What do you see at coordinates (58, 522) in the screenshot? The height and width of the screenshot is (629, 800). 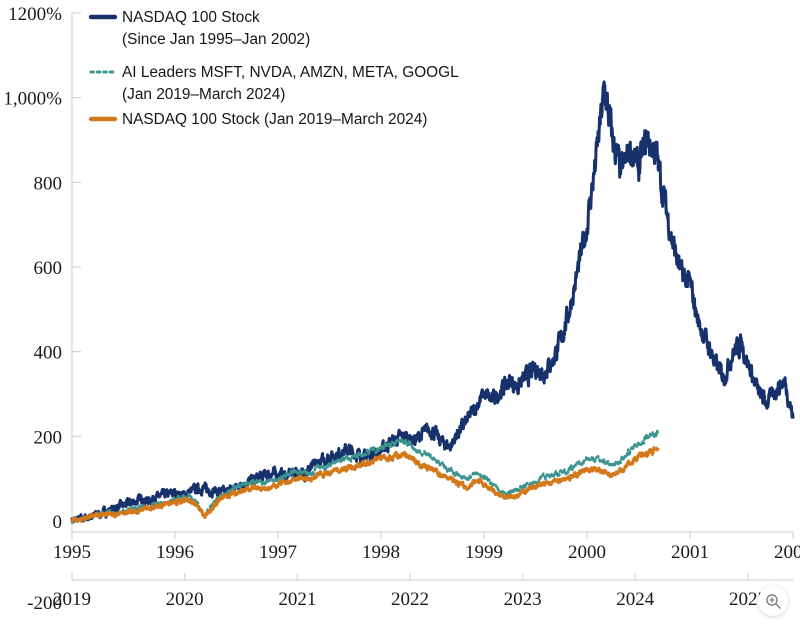 I see `y-tick-label: 0` at bounding box center [58, 522].